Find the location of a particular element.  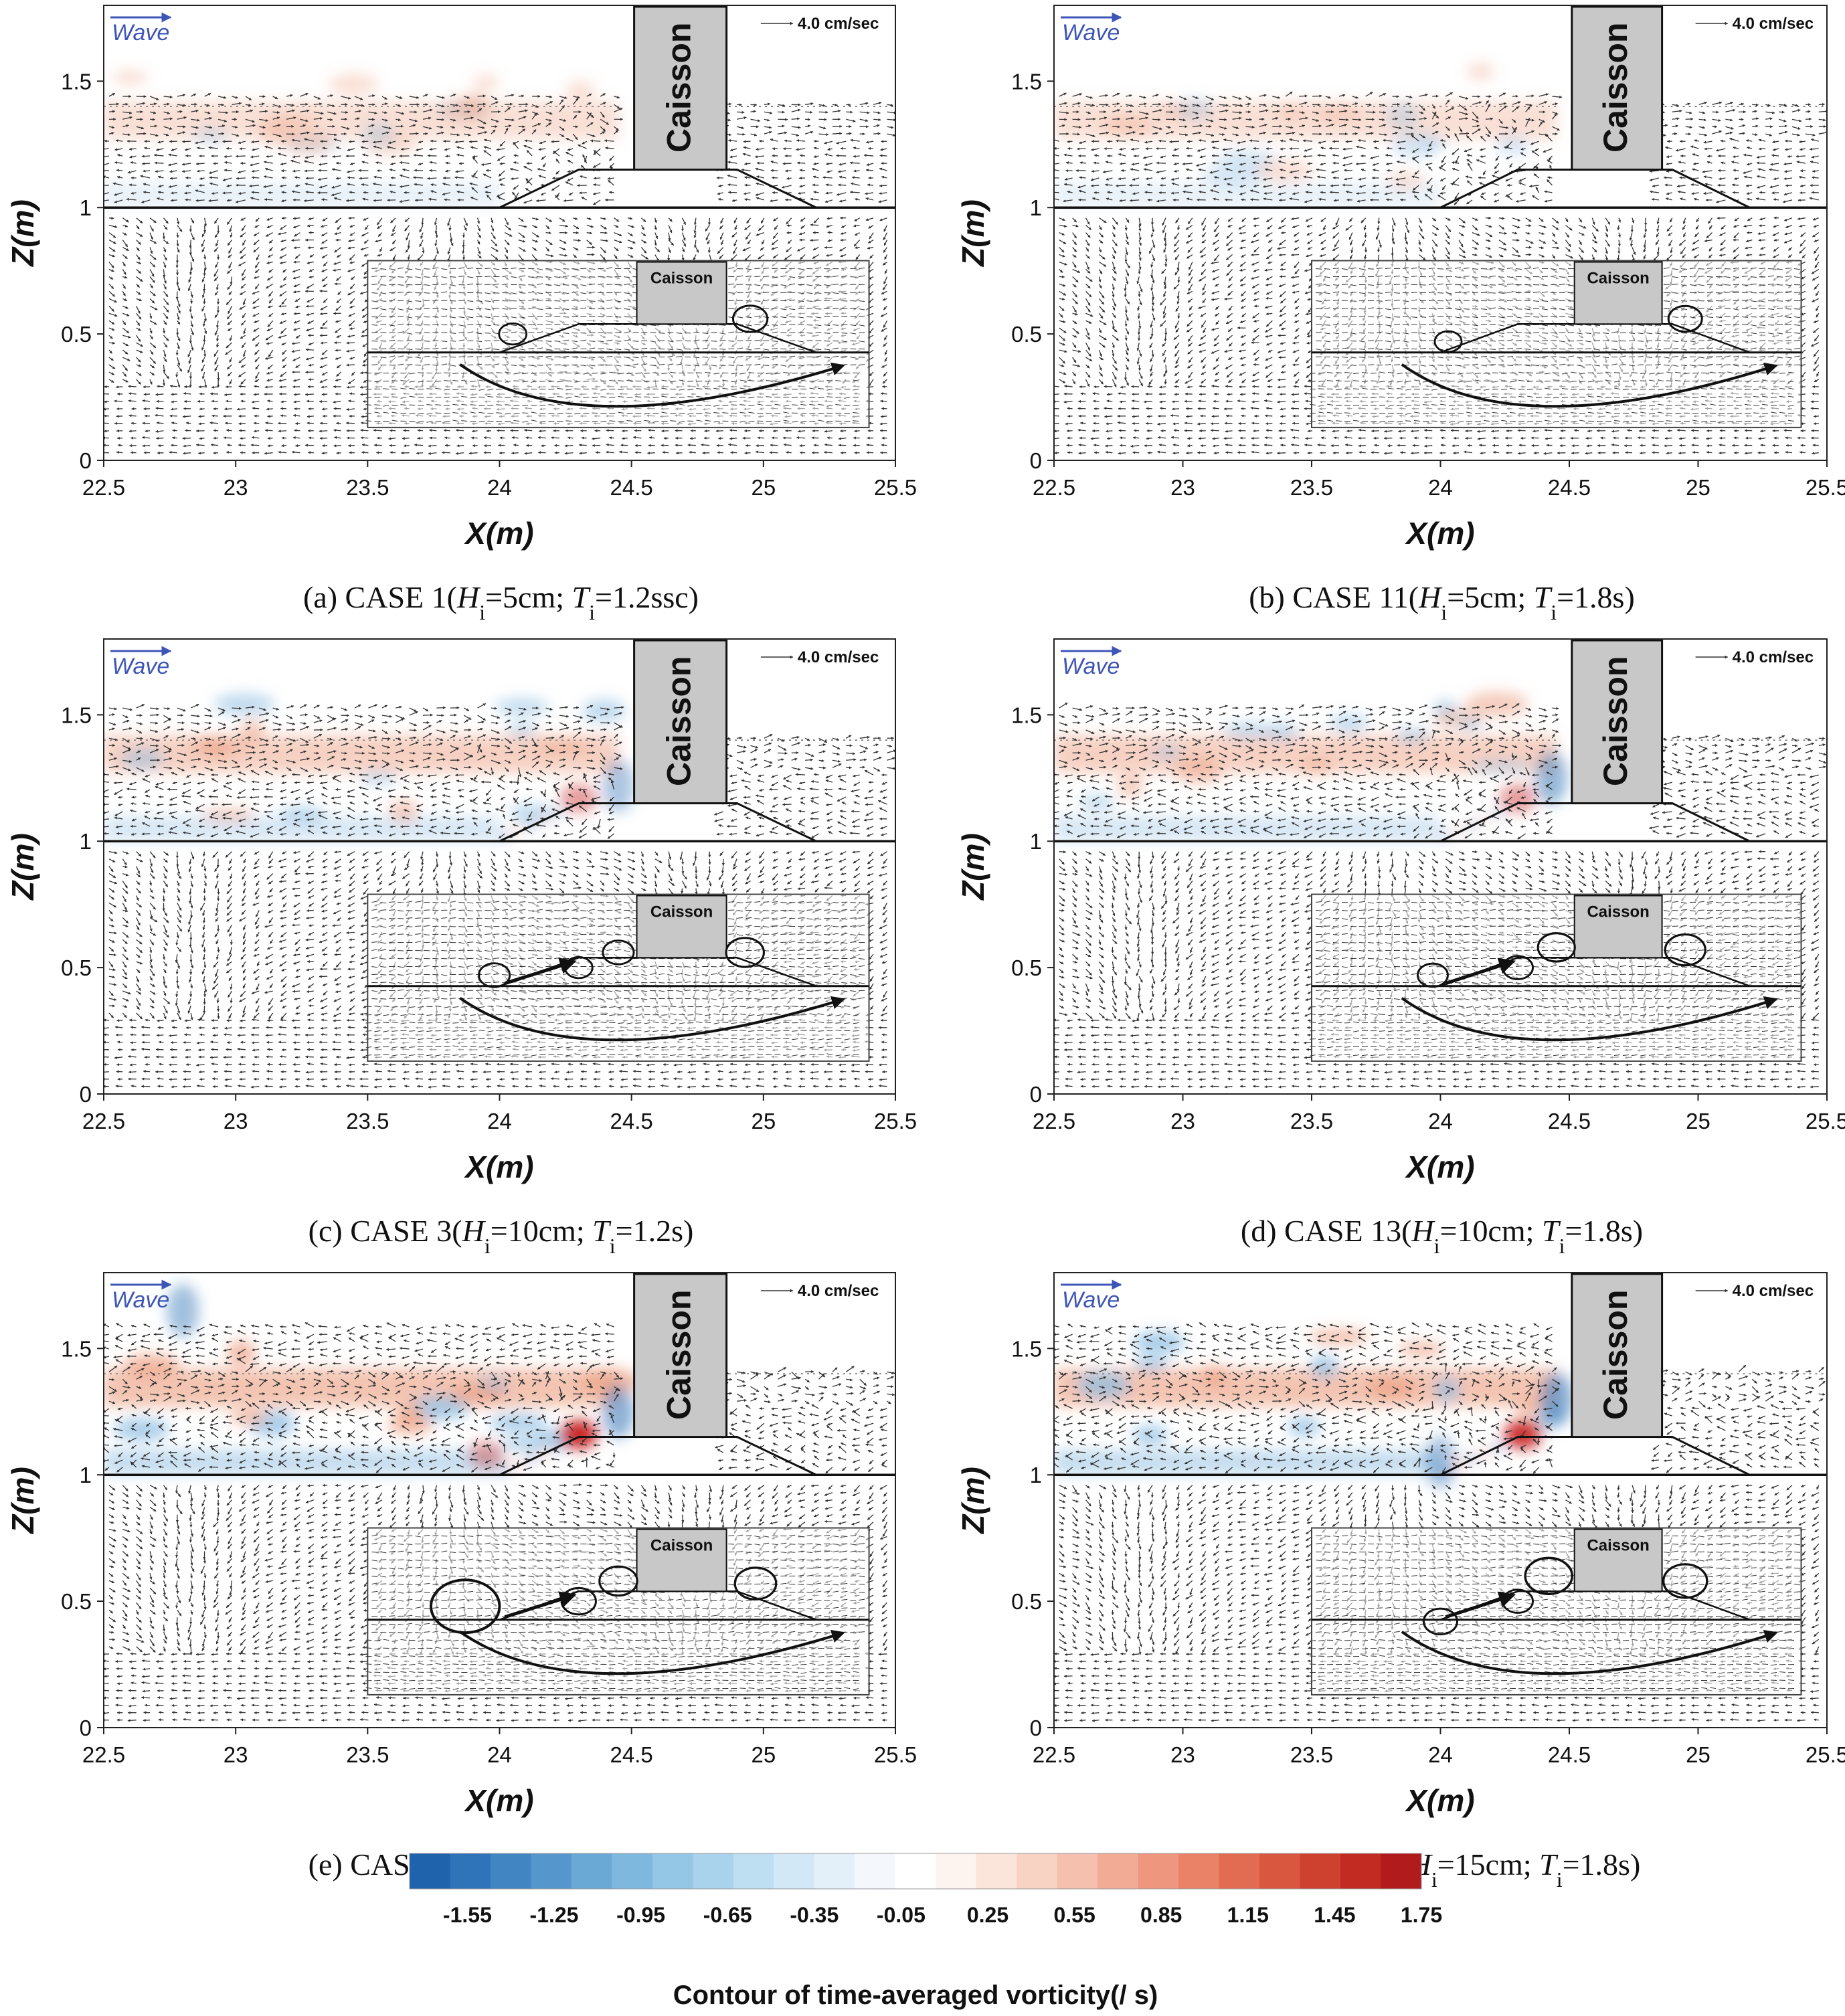

x-tick-label: 23.5 is located at coordinates (367, 487).